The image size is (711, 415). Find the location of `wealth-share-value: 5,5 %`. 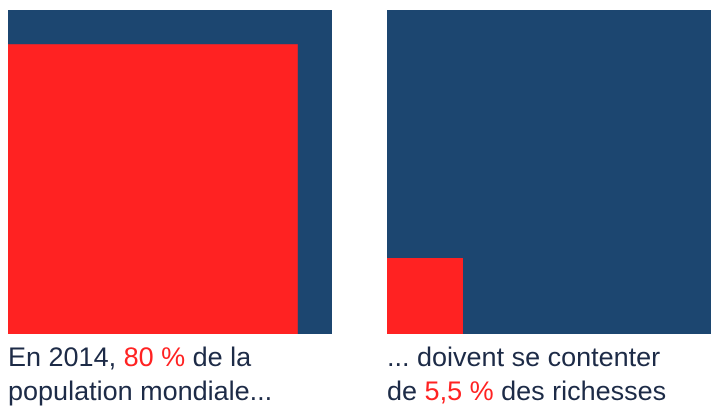

wealth-share-value: 5,5 % is located at coordinates (459, 391).